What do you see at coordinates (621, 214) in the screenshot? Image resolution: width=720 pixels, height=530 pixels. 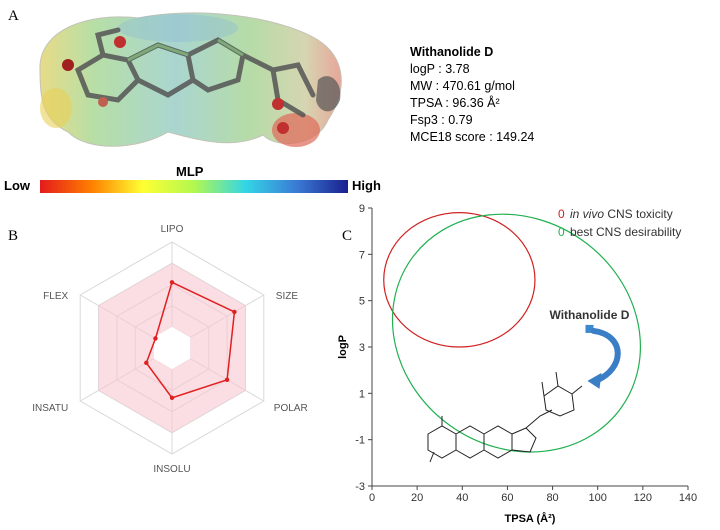 I see `legend-label-0: in vivo CNS toxicity` at bounding box center [621, 214].